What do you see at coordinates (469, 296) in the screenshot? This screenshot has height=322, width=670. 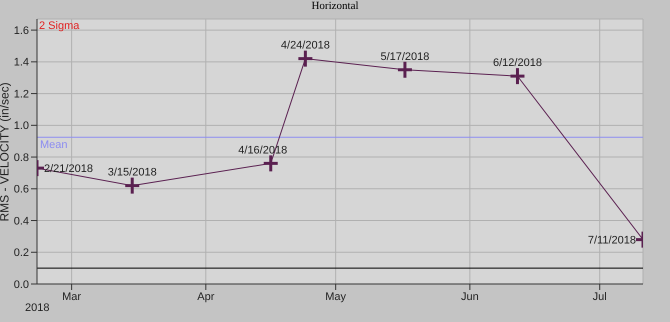 I see `x-tick-label: Jun` at bounding box center [469, 296].